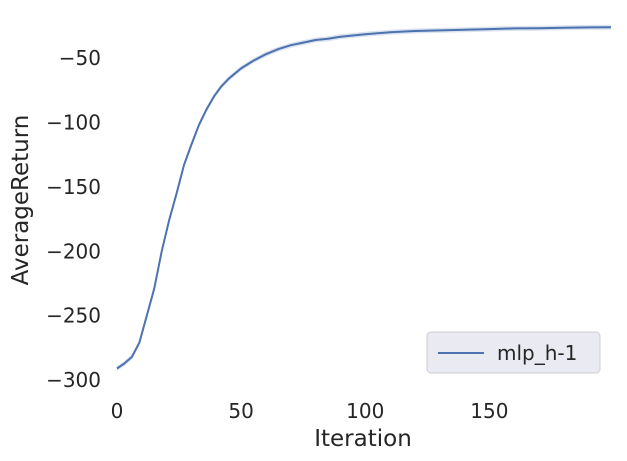  I want to click on y-axis-label: AverageReturn, so click(21, 200).